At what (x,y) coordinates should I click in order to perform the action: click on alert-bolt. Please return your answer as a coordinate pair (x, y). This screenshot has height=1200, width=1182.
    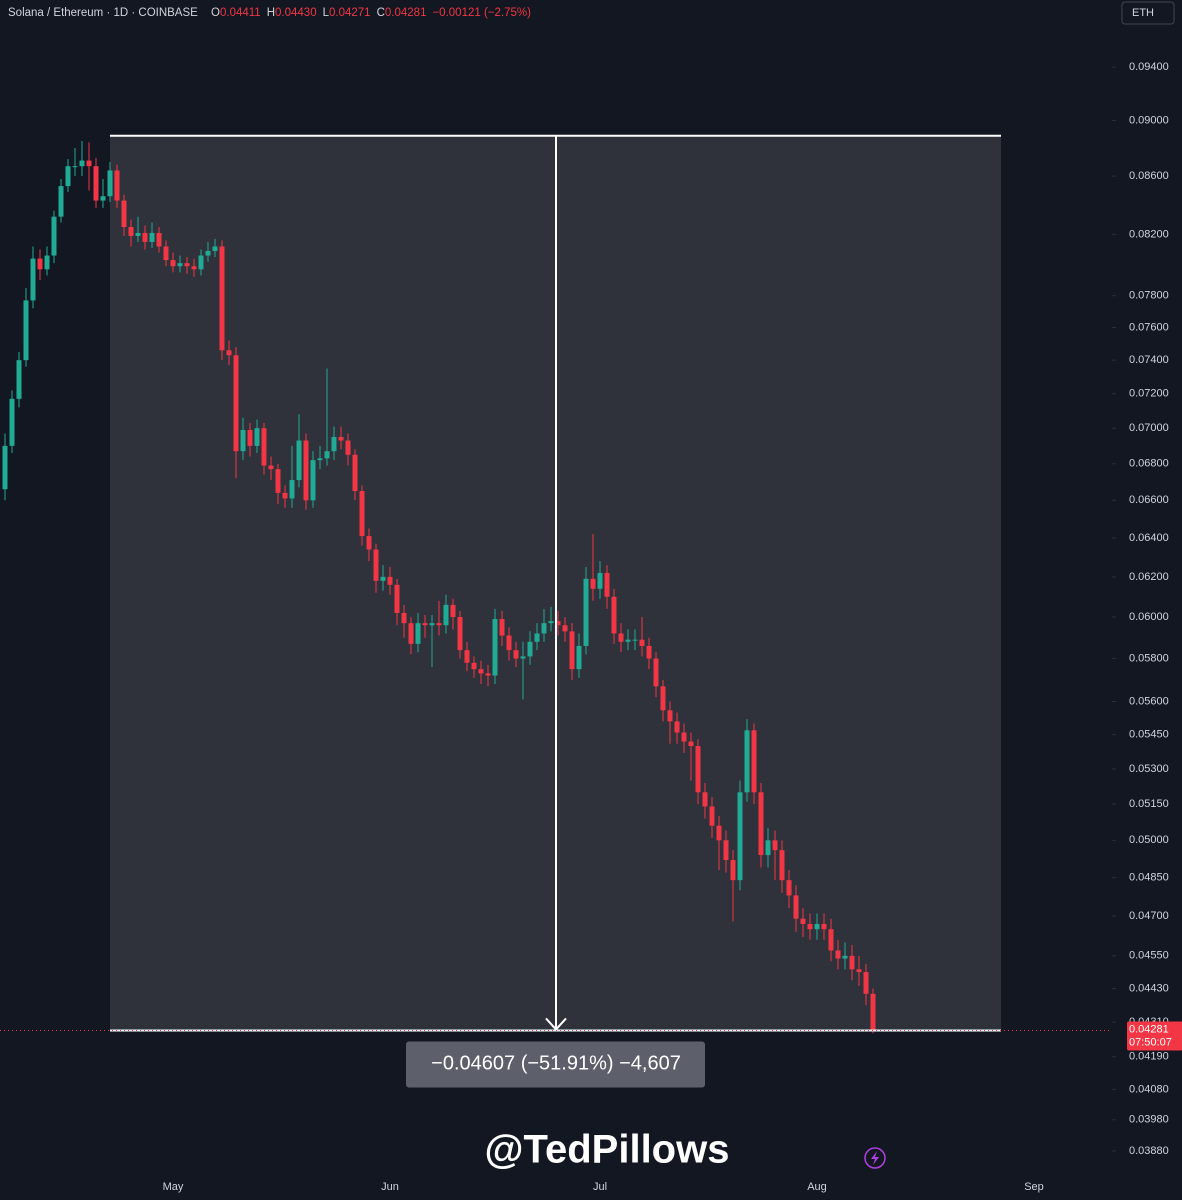
    Looking at the image, I should click on (875, 1158).